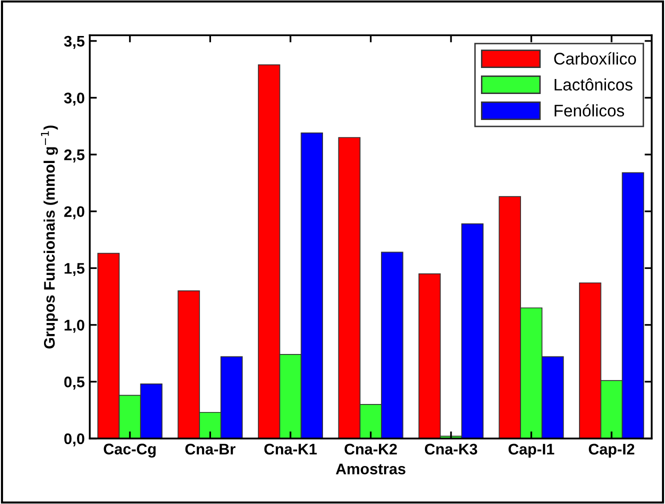  Describe the element at coordinates (210, 449) in the screenshot. I see `x-tick-label: Cna-Br` at that location.